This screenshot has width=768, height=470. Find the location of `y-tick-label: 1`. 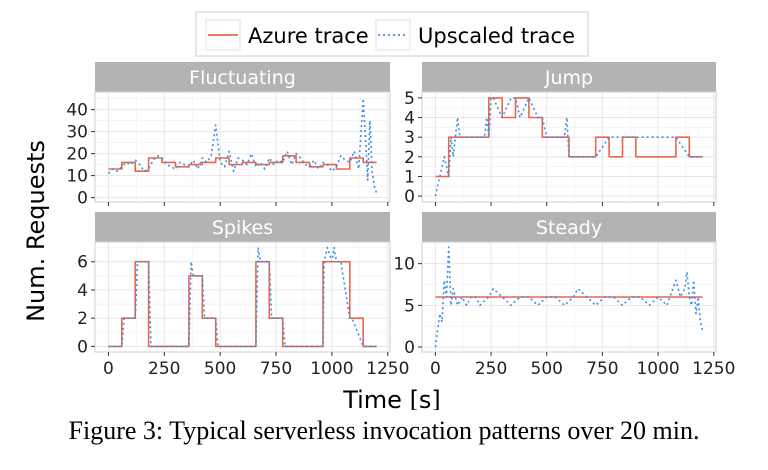

y-tick-label: 1 is located at coordinates (409, 177).